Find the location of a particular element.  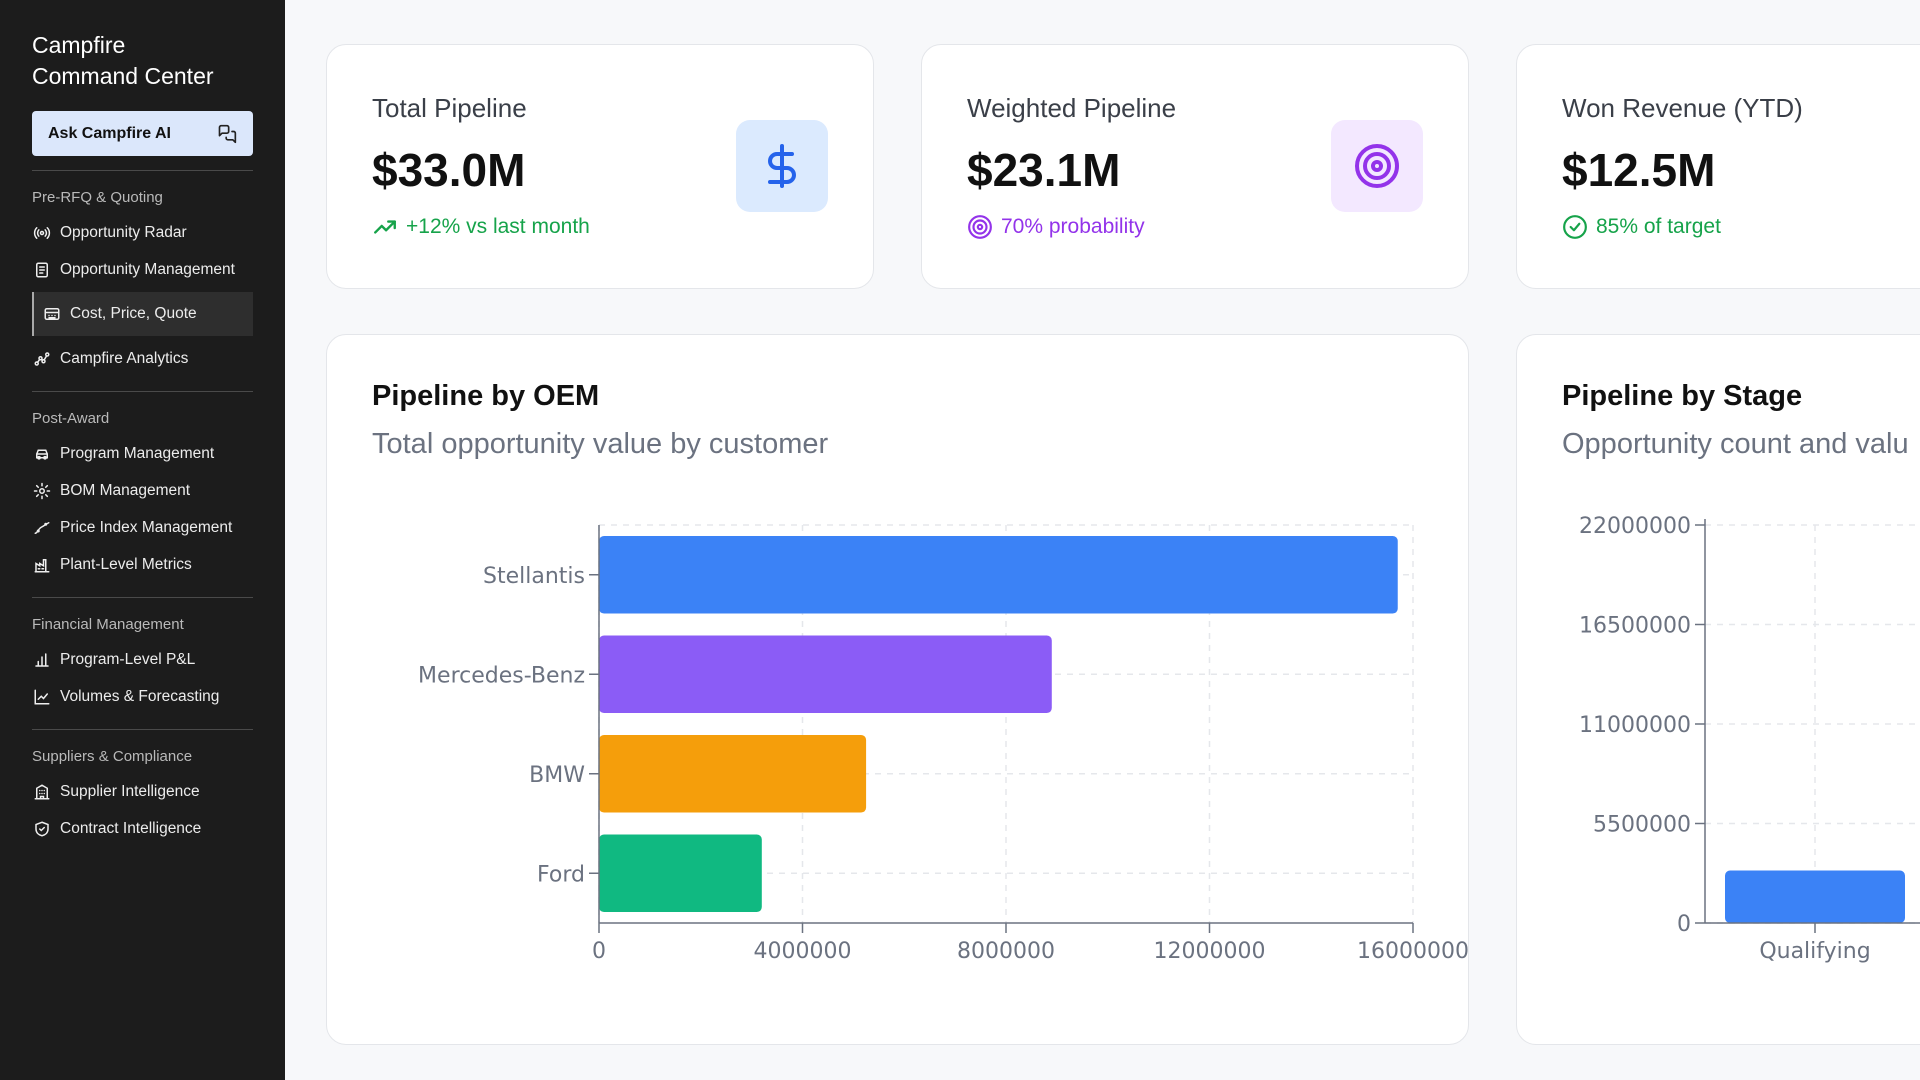

section-label-suppliers: Suppliers & Compliance is located at coordinates (112, 756).